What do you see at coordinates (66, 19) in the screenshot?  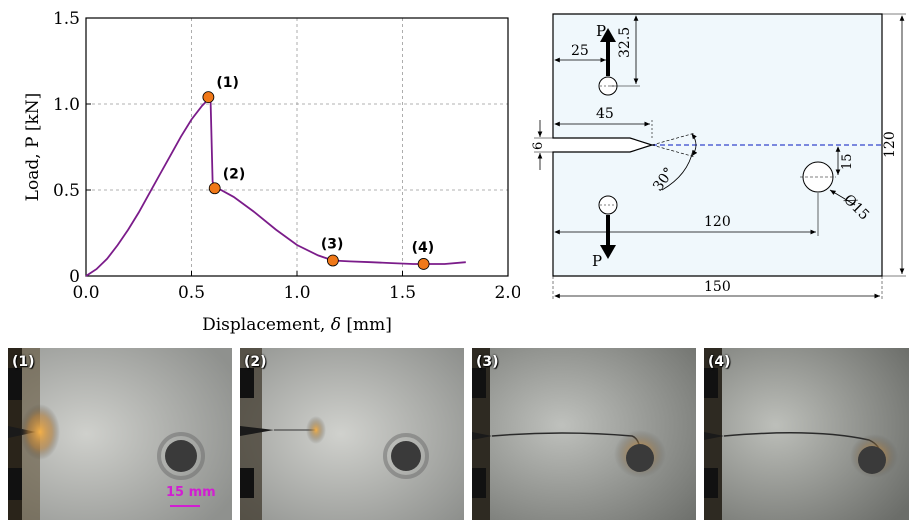 I see `y-tick-label: 1.5` at bounding box center [66, 19].